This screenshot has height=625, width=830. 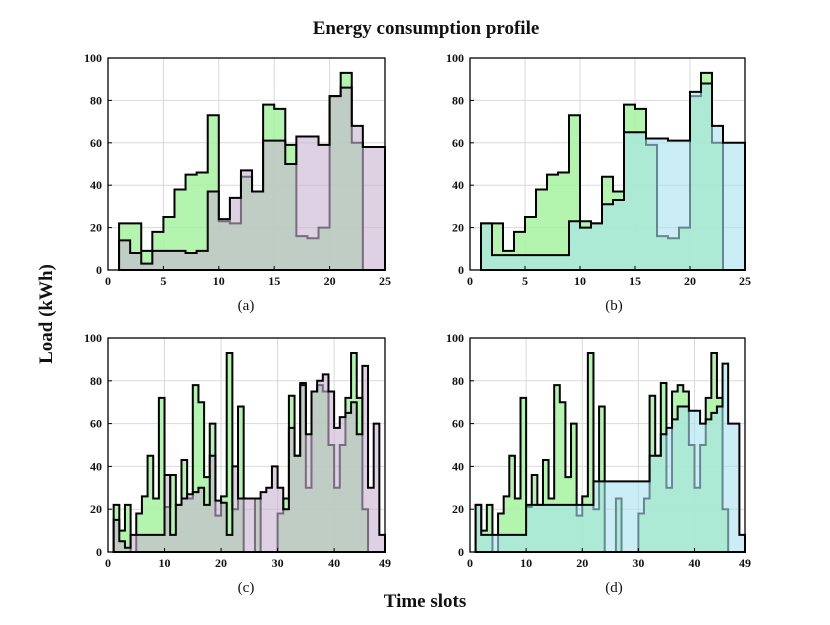 I want to click on panel-label: (c), so click(x=246, y=588).